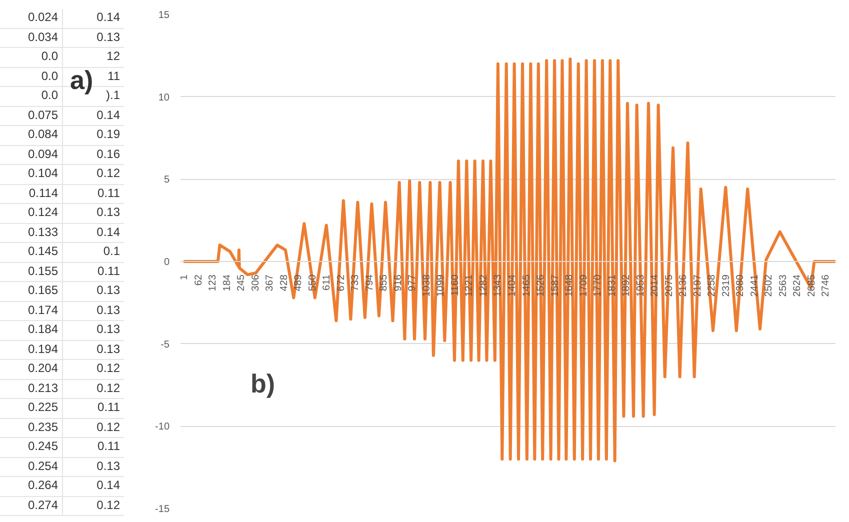 This screenshot has height=522, width=849. I want to click on text: 12, so click(93, 57).